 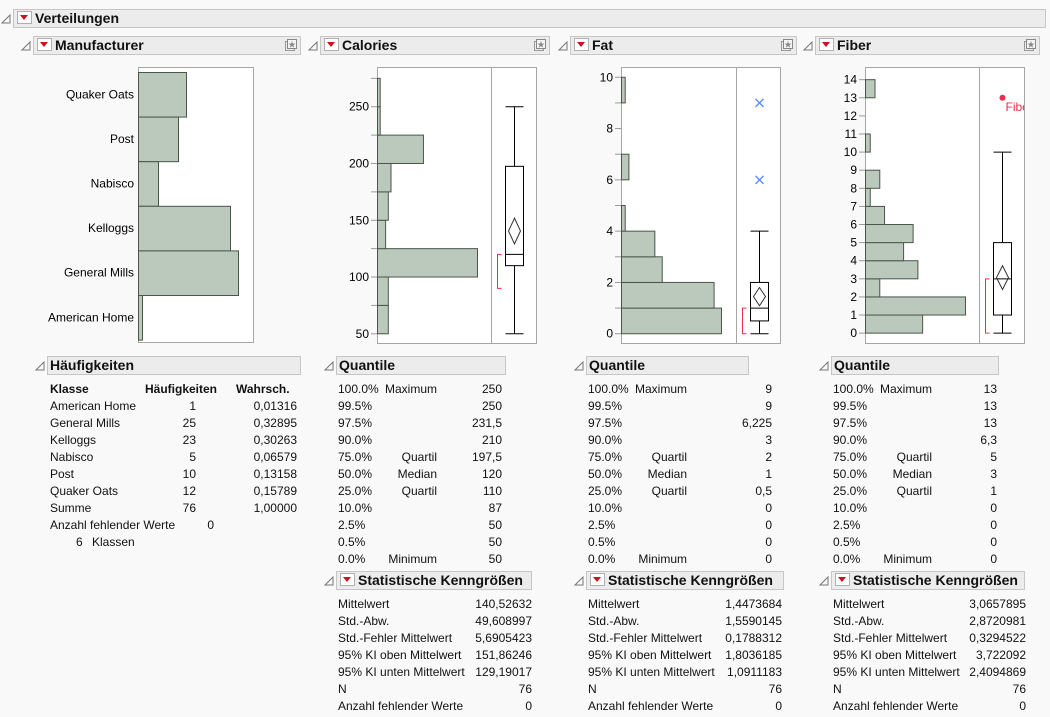 What do you see at coordinates (410, 389) in the screenshot?
I see `quantile-label: Maximum` at bounding box center [410, 389].